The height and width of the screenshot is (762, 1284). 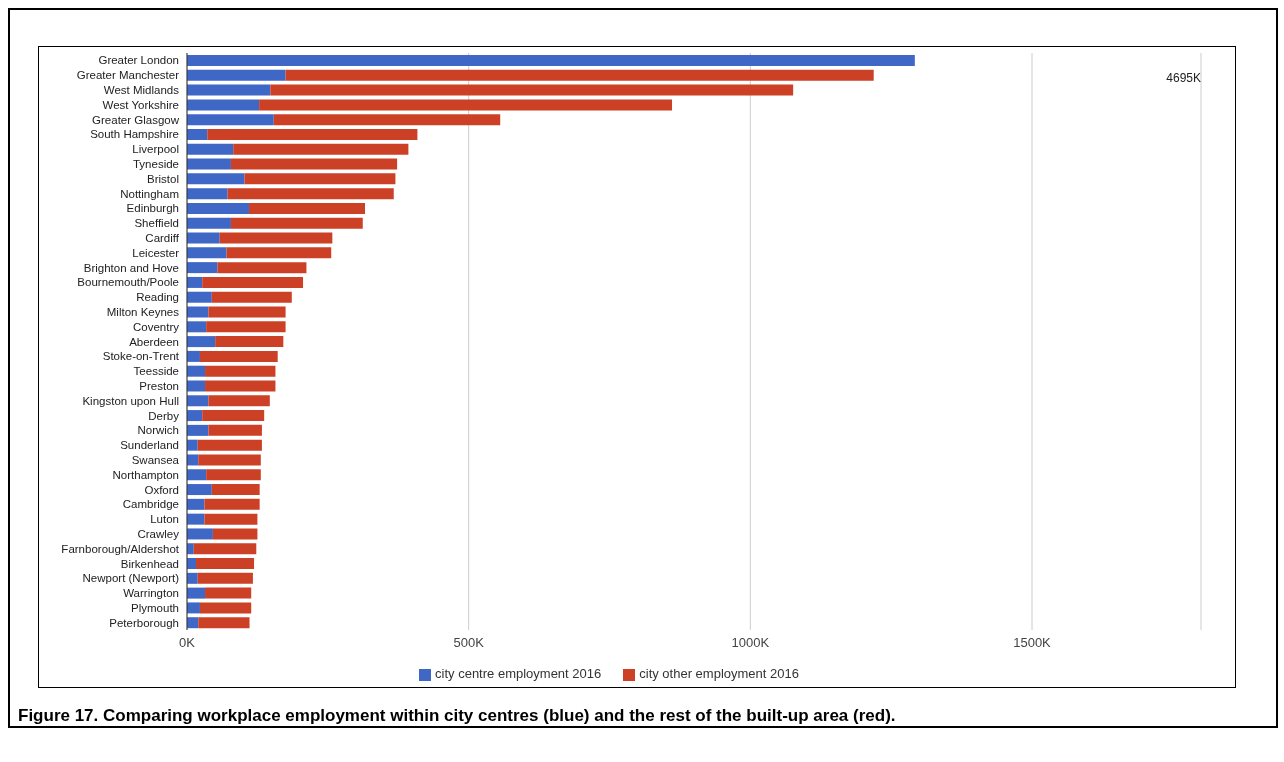 I want to click on y-tick-label: Peterborough, so click(x=144, y=622).